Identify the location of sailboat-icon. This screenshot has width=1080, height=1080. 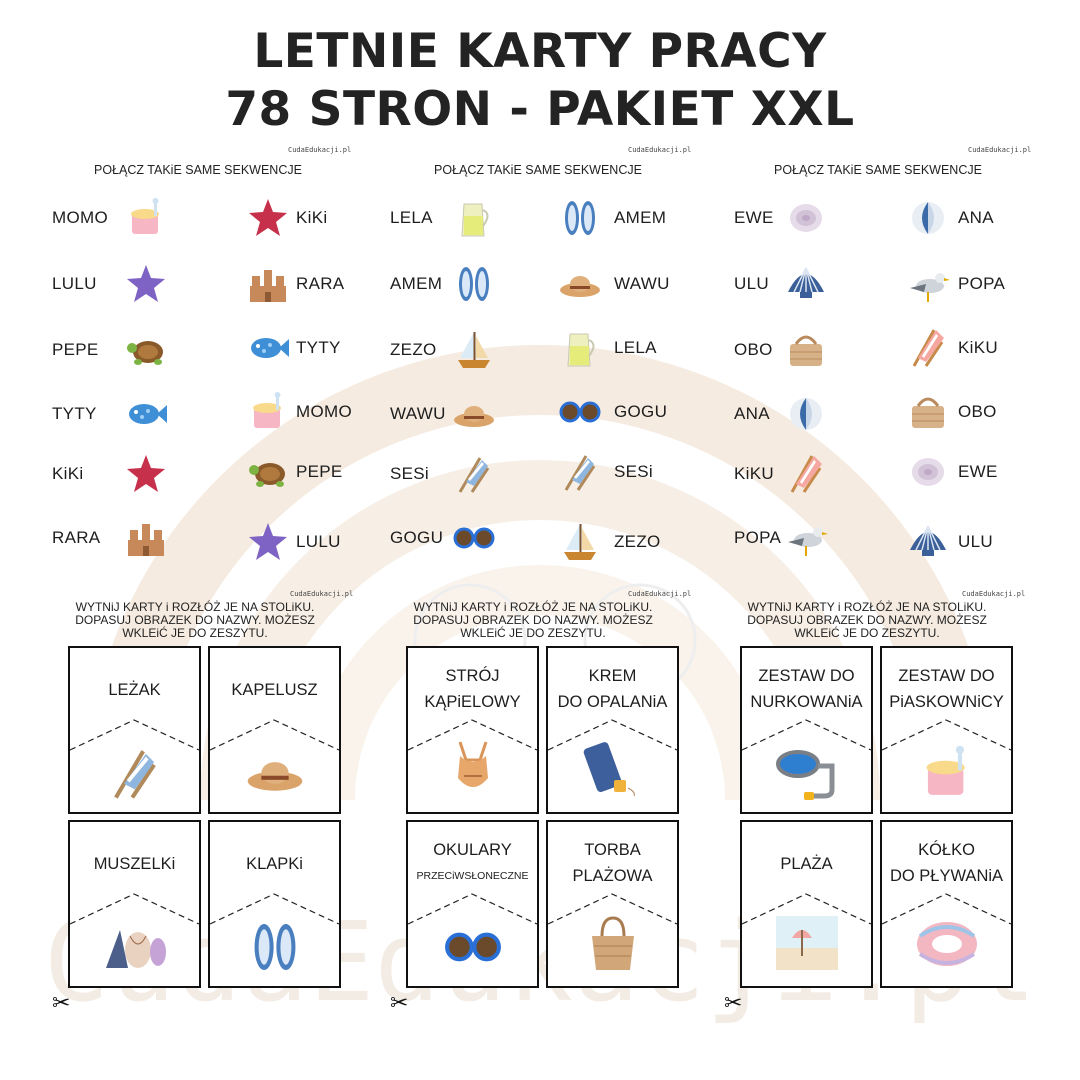
(474, 350).